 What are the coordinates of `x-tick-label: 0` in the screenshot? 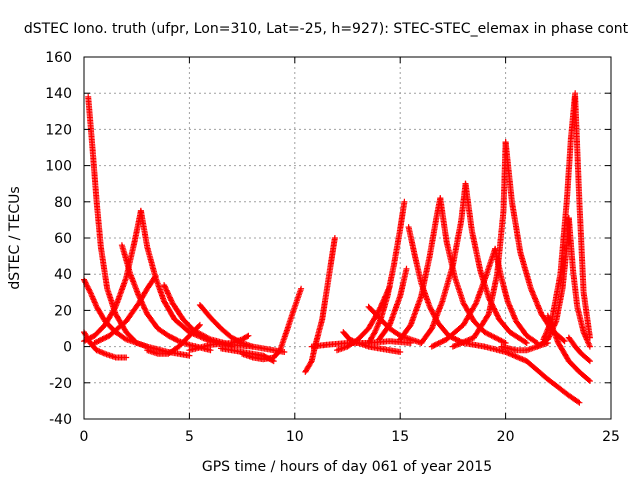 It's located at (84, 437).